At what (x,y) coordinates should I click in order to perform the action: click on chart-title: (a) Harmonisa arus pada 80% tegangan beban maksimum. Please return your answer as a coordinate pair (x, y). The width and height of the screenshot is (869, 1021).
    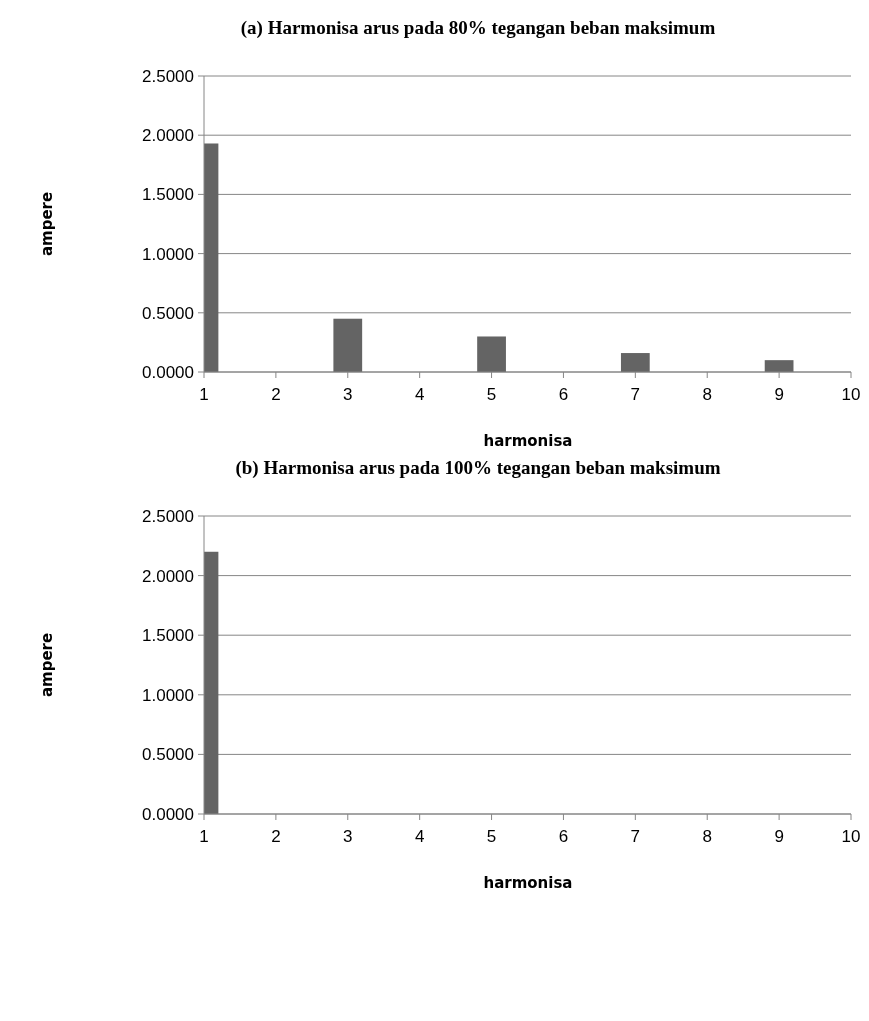
    Looking at the image, I should click on (478, 28).